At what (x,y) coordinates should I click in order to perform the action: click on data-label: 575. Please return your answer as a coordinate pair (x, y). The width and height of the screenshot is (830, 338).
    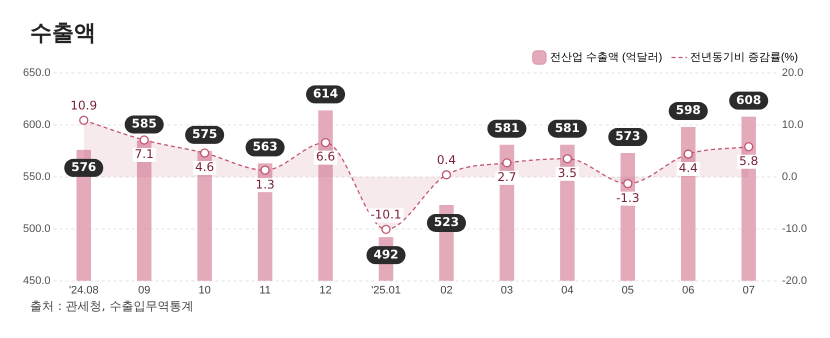
    Looking at the image, I should click on (205, 134).